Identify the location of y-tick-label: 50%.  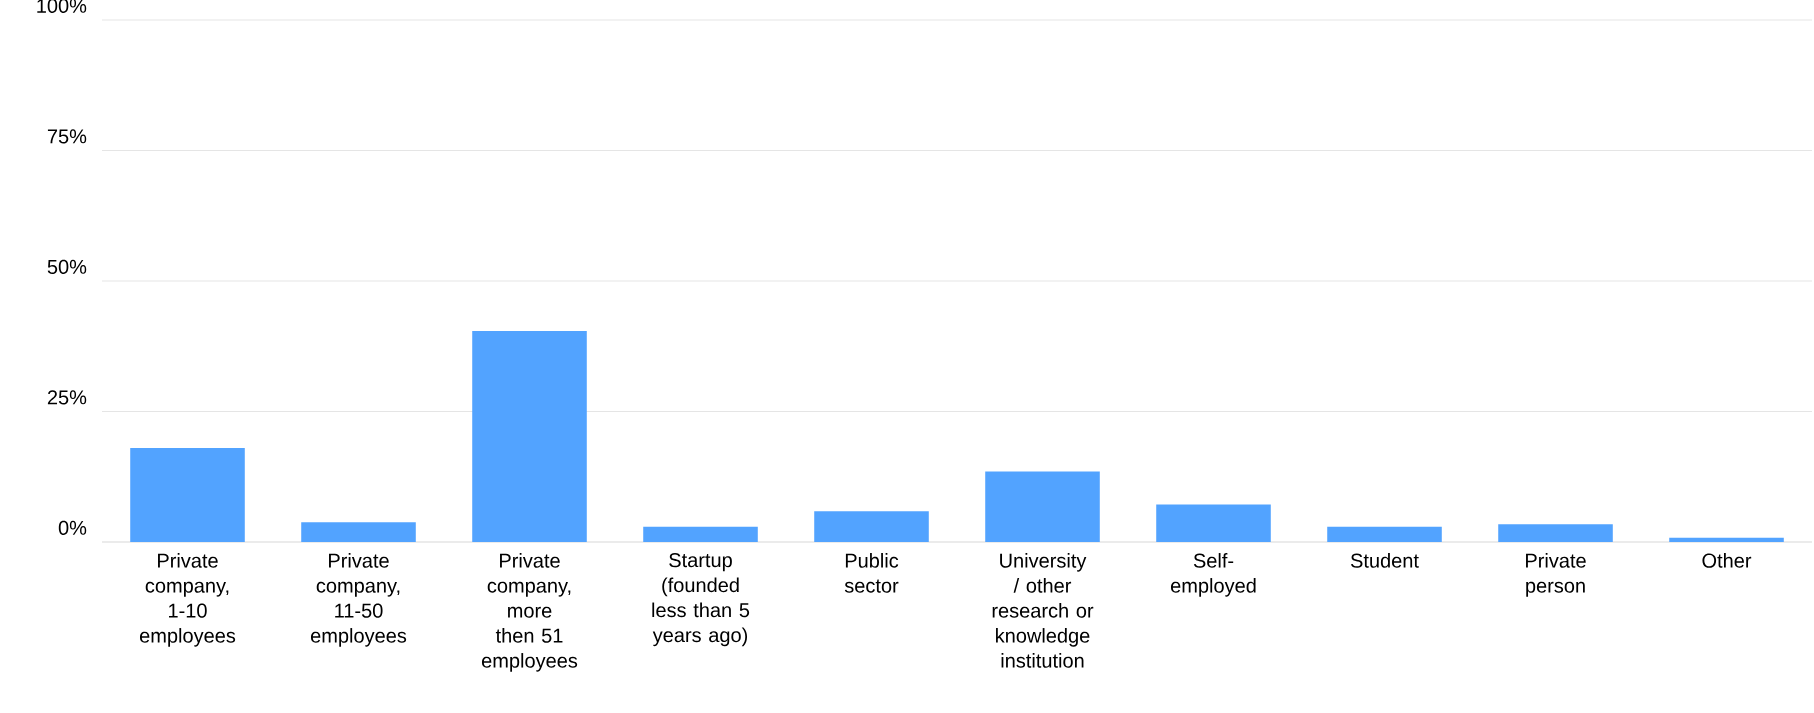
(67, 266).